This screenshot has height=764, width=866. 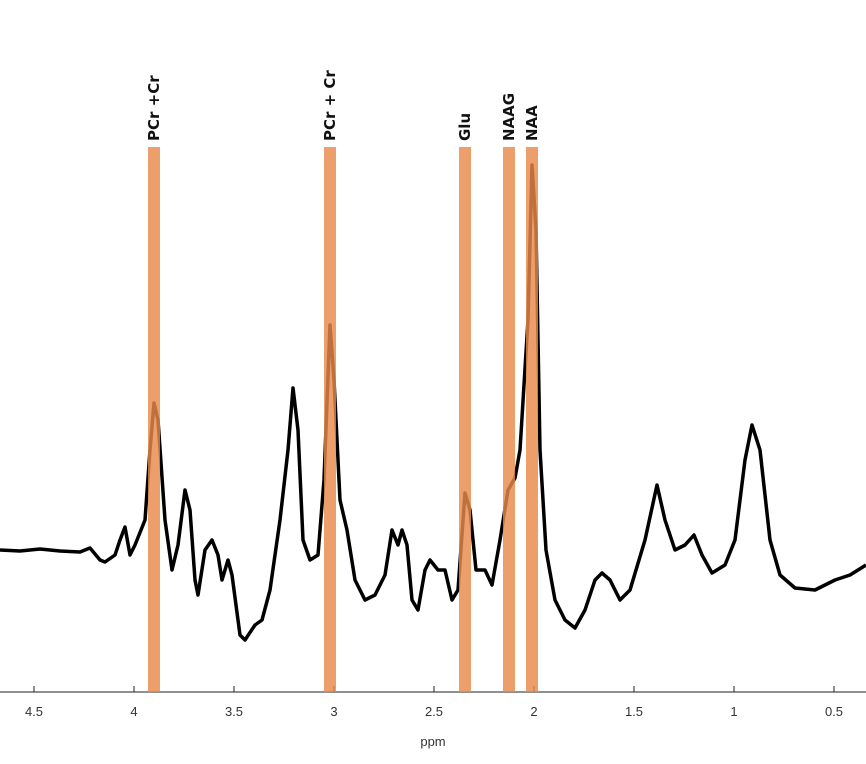 What do you see at coordinates (154, 108) in the screenshot?
I see `peak-label: PCr +Cr` at bounding box center [154, 108].